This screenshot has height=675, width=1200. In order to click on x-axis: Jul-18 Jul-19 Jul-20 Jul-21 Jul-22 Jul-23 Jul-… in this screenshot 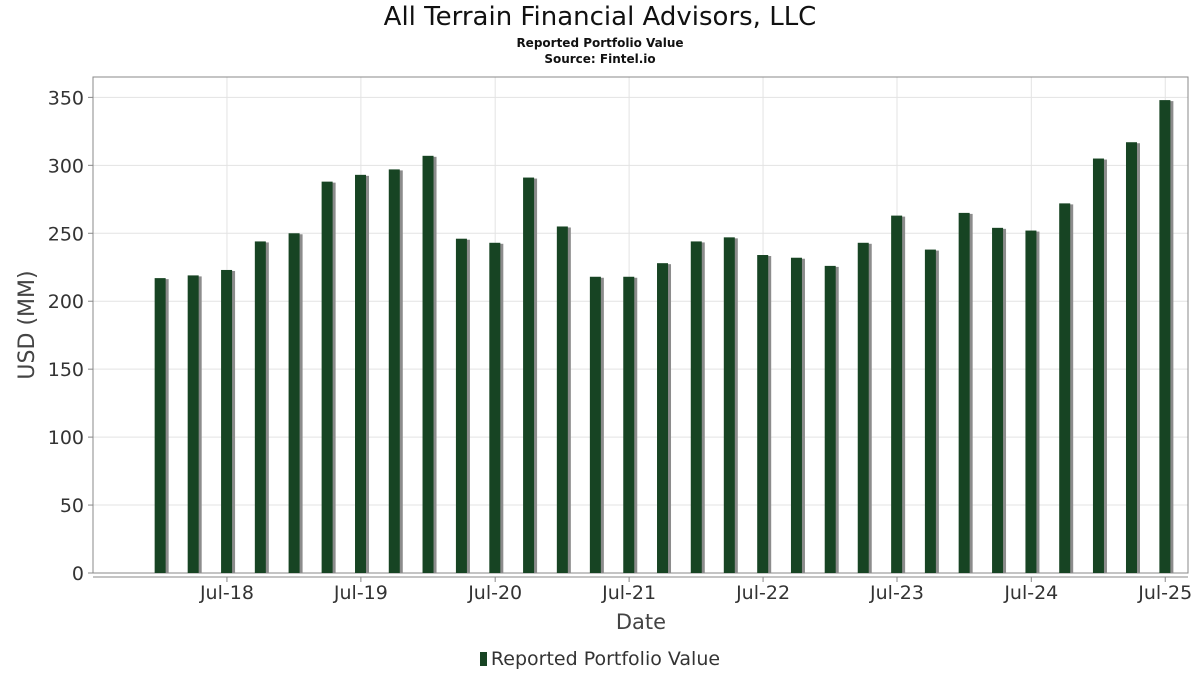, I will do `click(642, 590)`.